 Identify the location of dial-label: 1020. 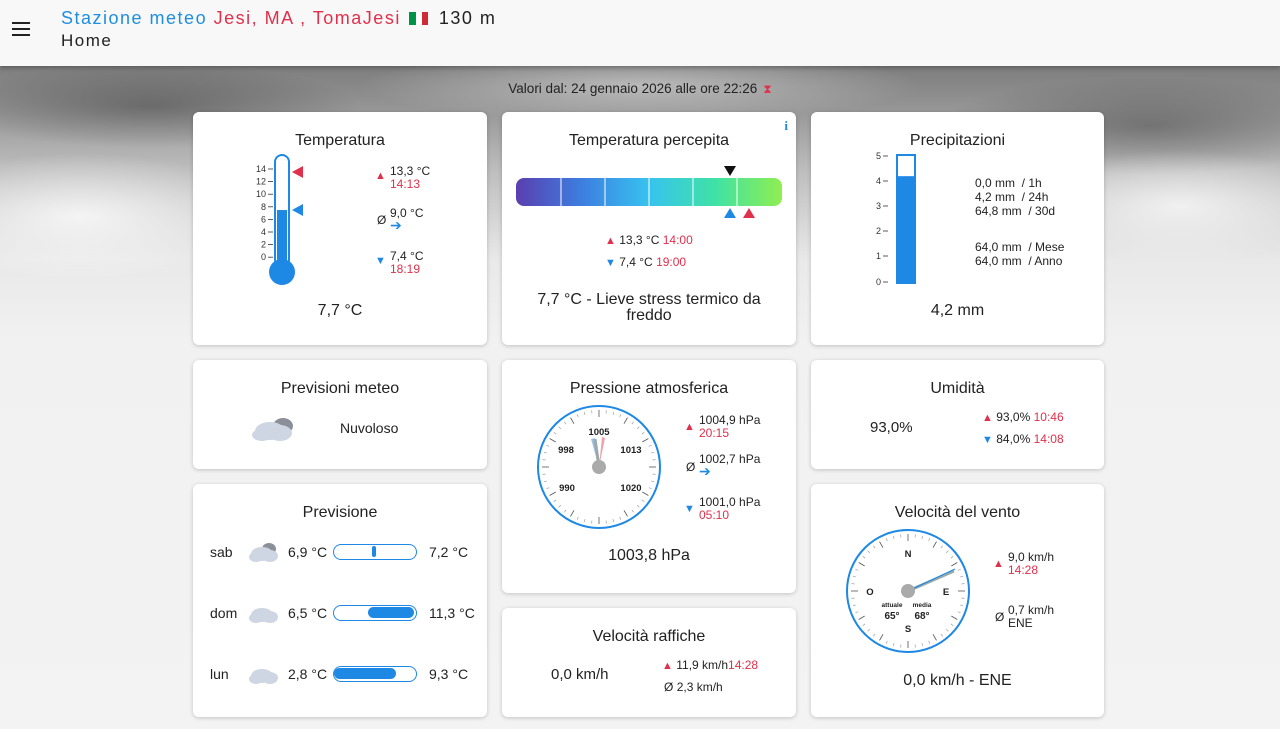
(630, 488).